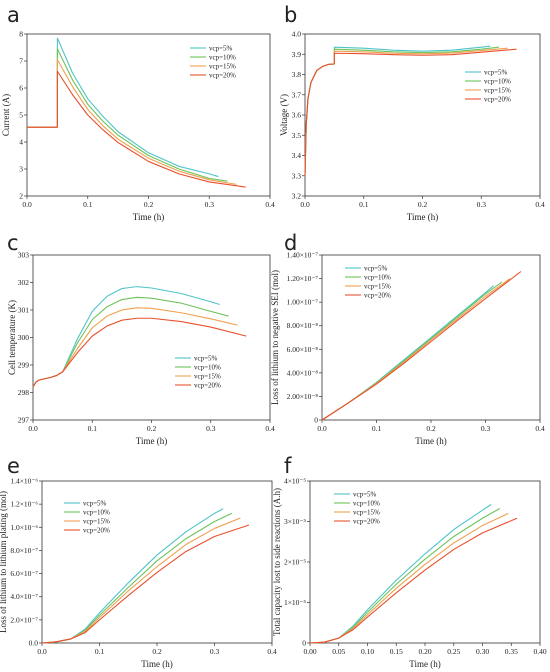  Describe the element at coordinates (24, 573) in the screenshot. I see `y-tick-label: 6.0×10⁻⁷` at that location.